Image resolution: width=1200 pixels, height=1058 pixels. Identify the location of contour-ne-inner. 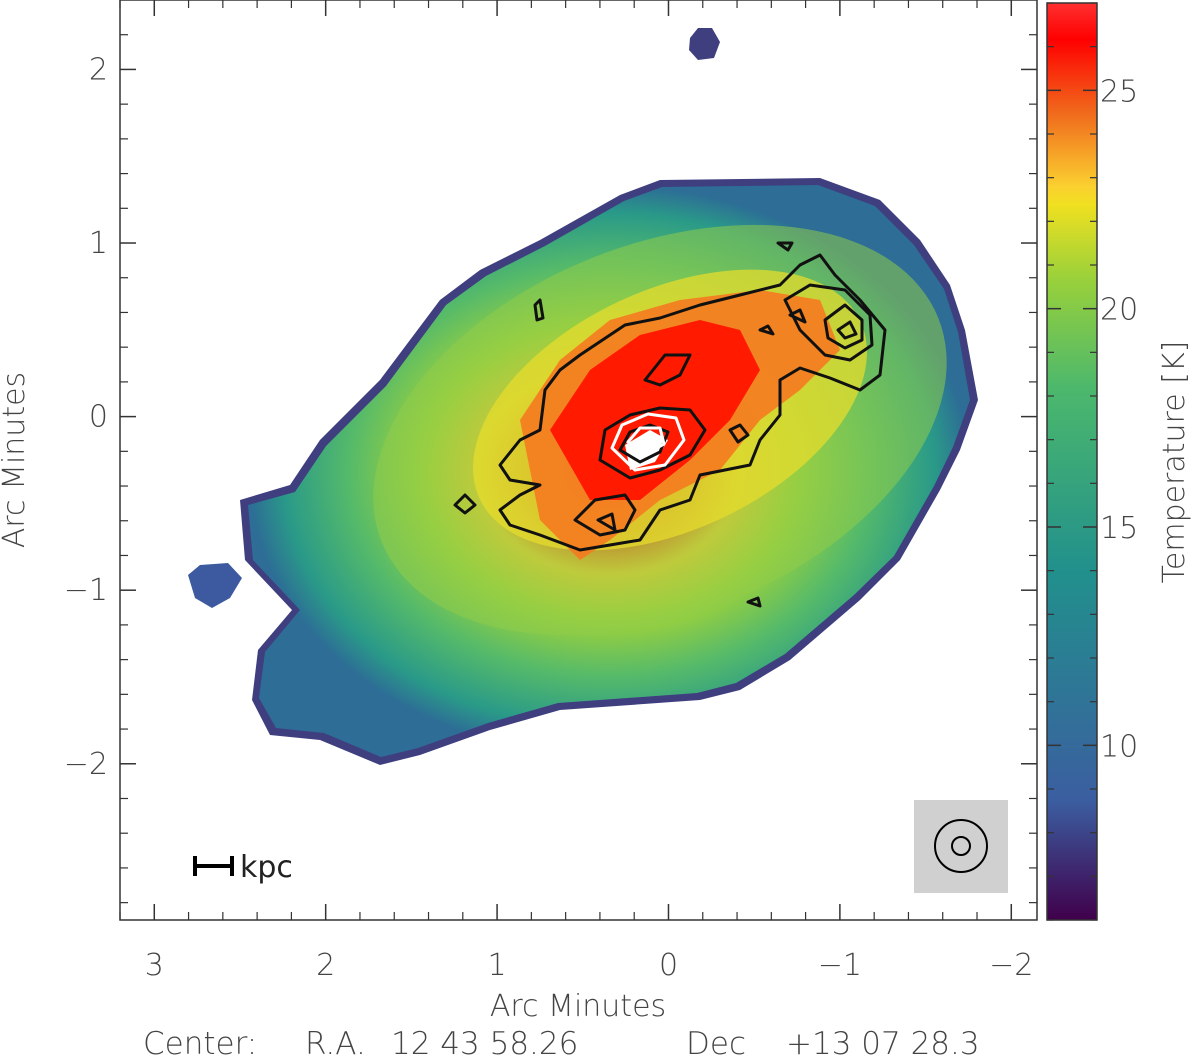
(847, 330).